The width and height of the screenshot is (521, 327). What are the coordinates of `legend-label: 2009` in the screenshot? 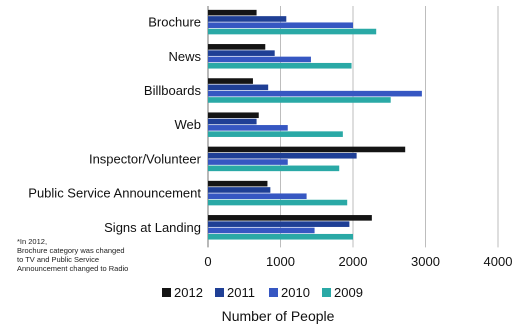 It's located at (348, 292).